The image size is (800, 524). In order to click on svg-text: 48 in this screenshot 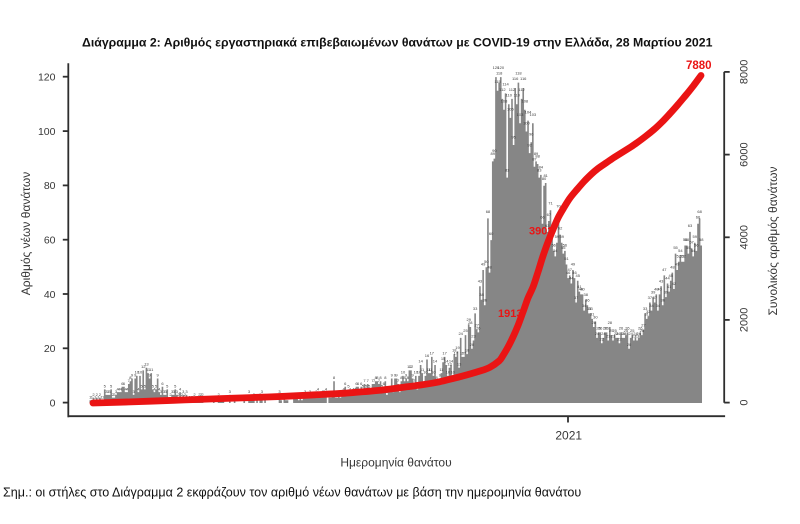, I will do `click(489, 266)`.